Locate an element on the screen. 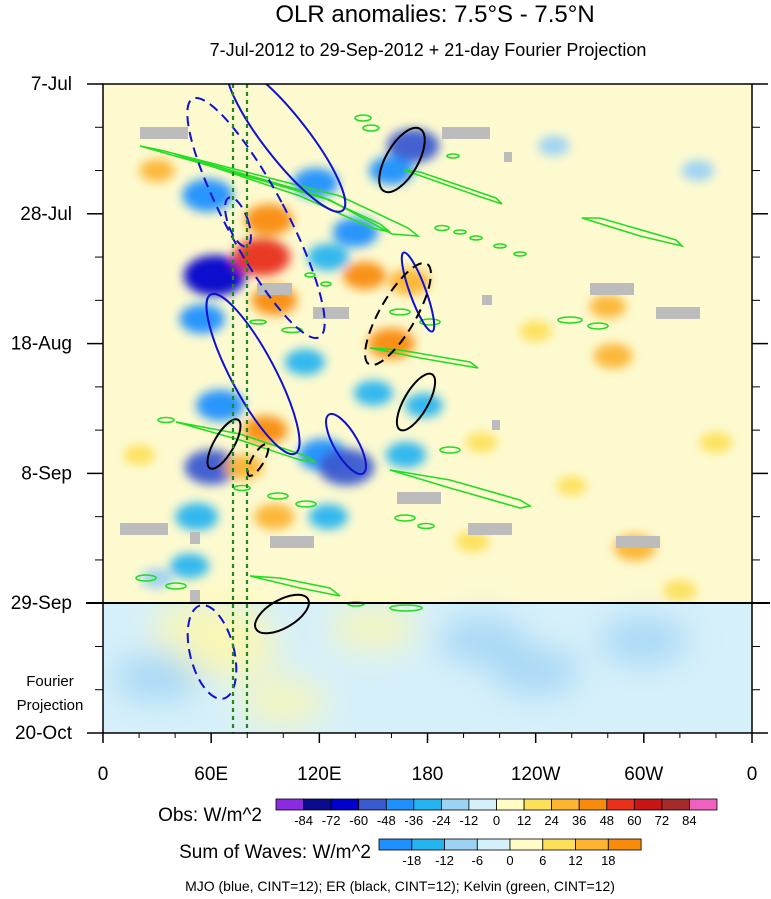 This screenshot has width=771, height=899. colorbar-tick-label: 12 is located at coordinates (575, 860).